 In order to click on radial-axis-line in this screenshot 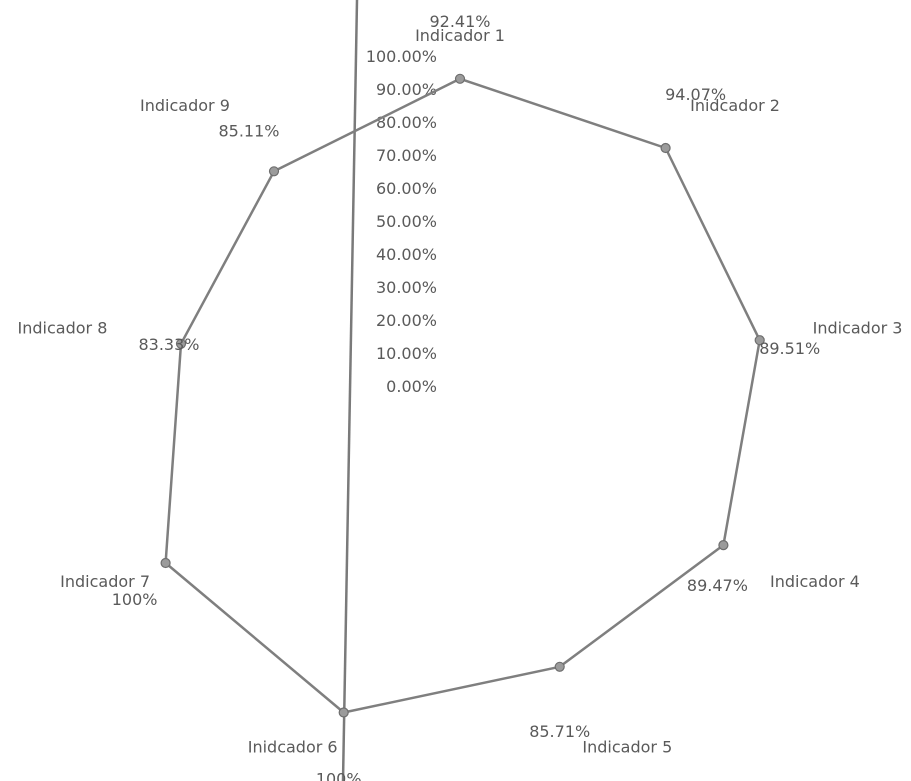, I will do `click(350, 390)`.